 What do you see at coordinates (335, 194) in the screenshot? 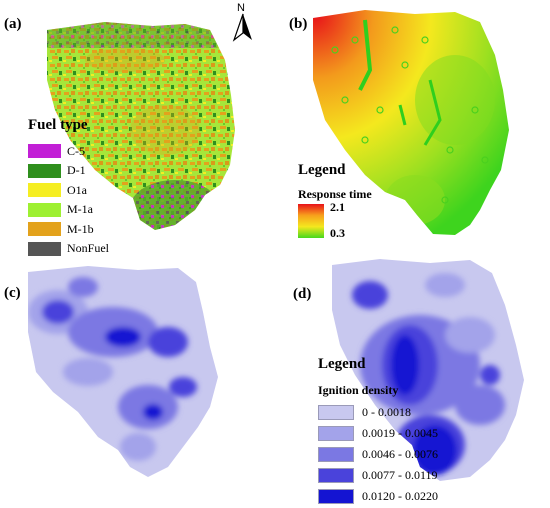
I see `response-legend-subtitle: Response time` at bounding box center [335, 194].